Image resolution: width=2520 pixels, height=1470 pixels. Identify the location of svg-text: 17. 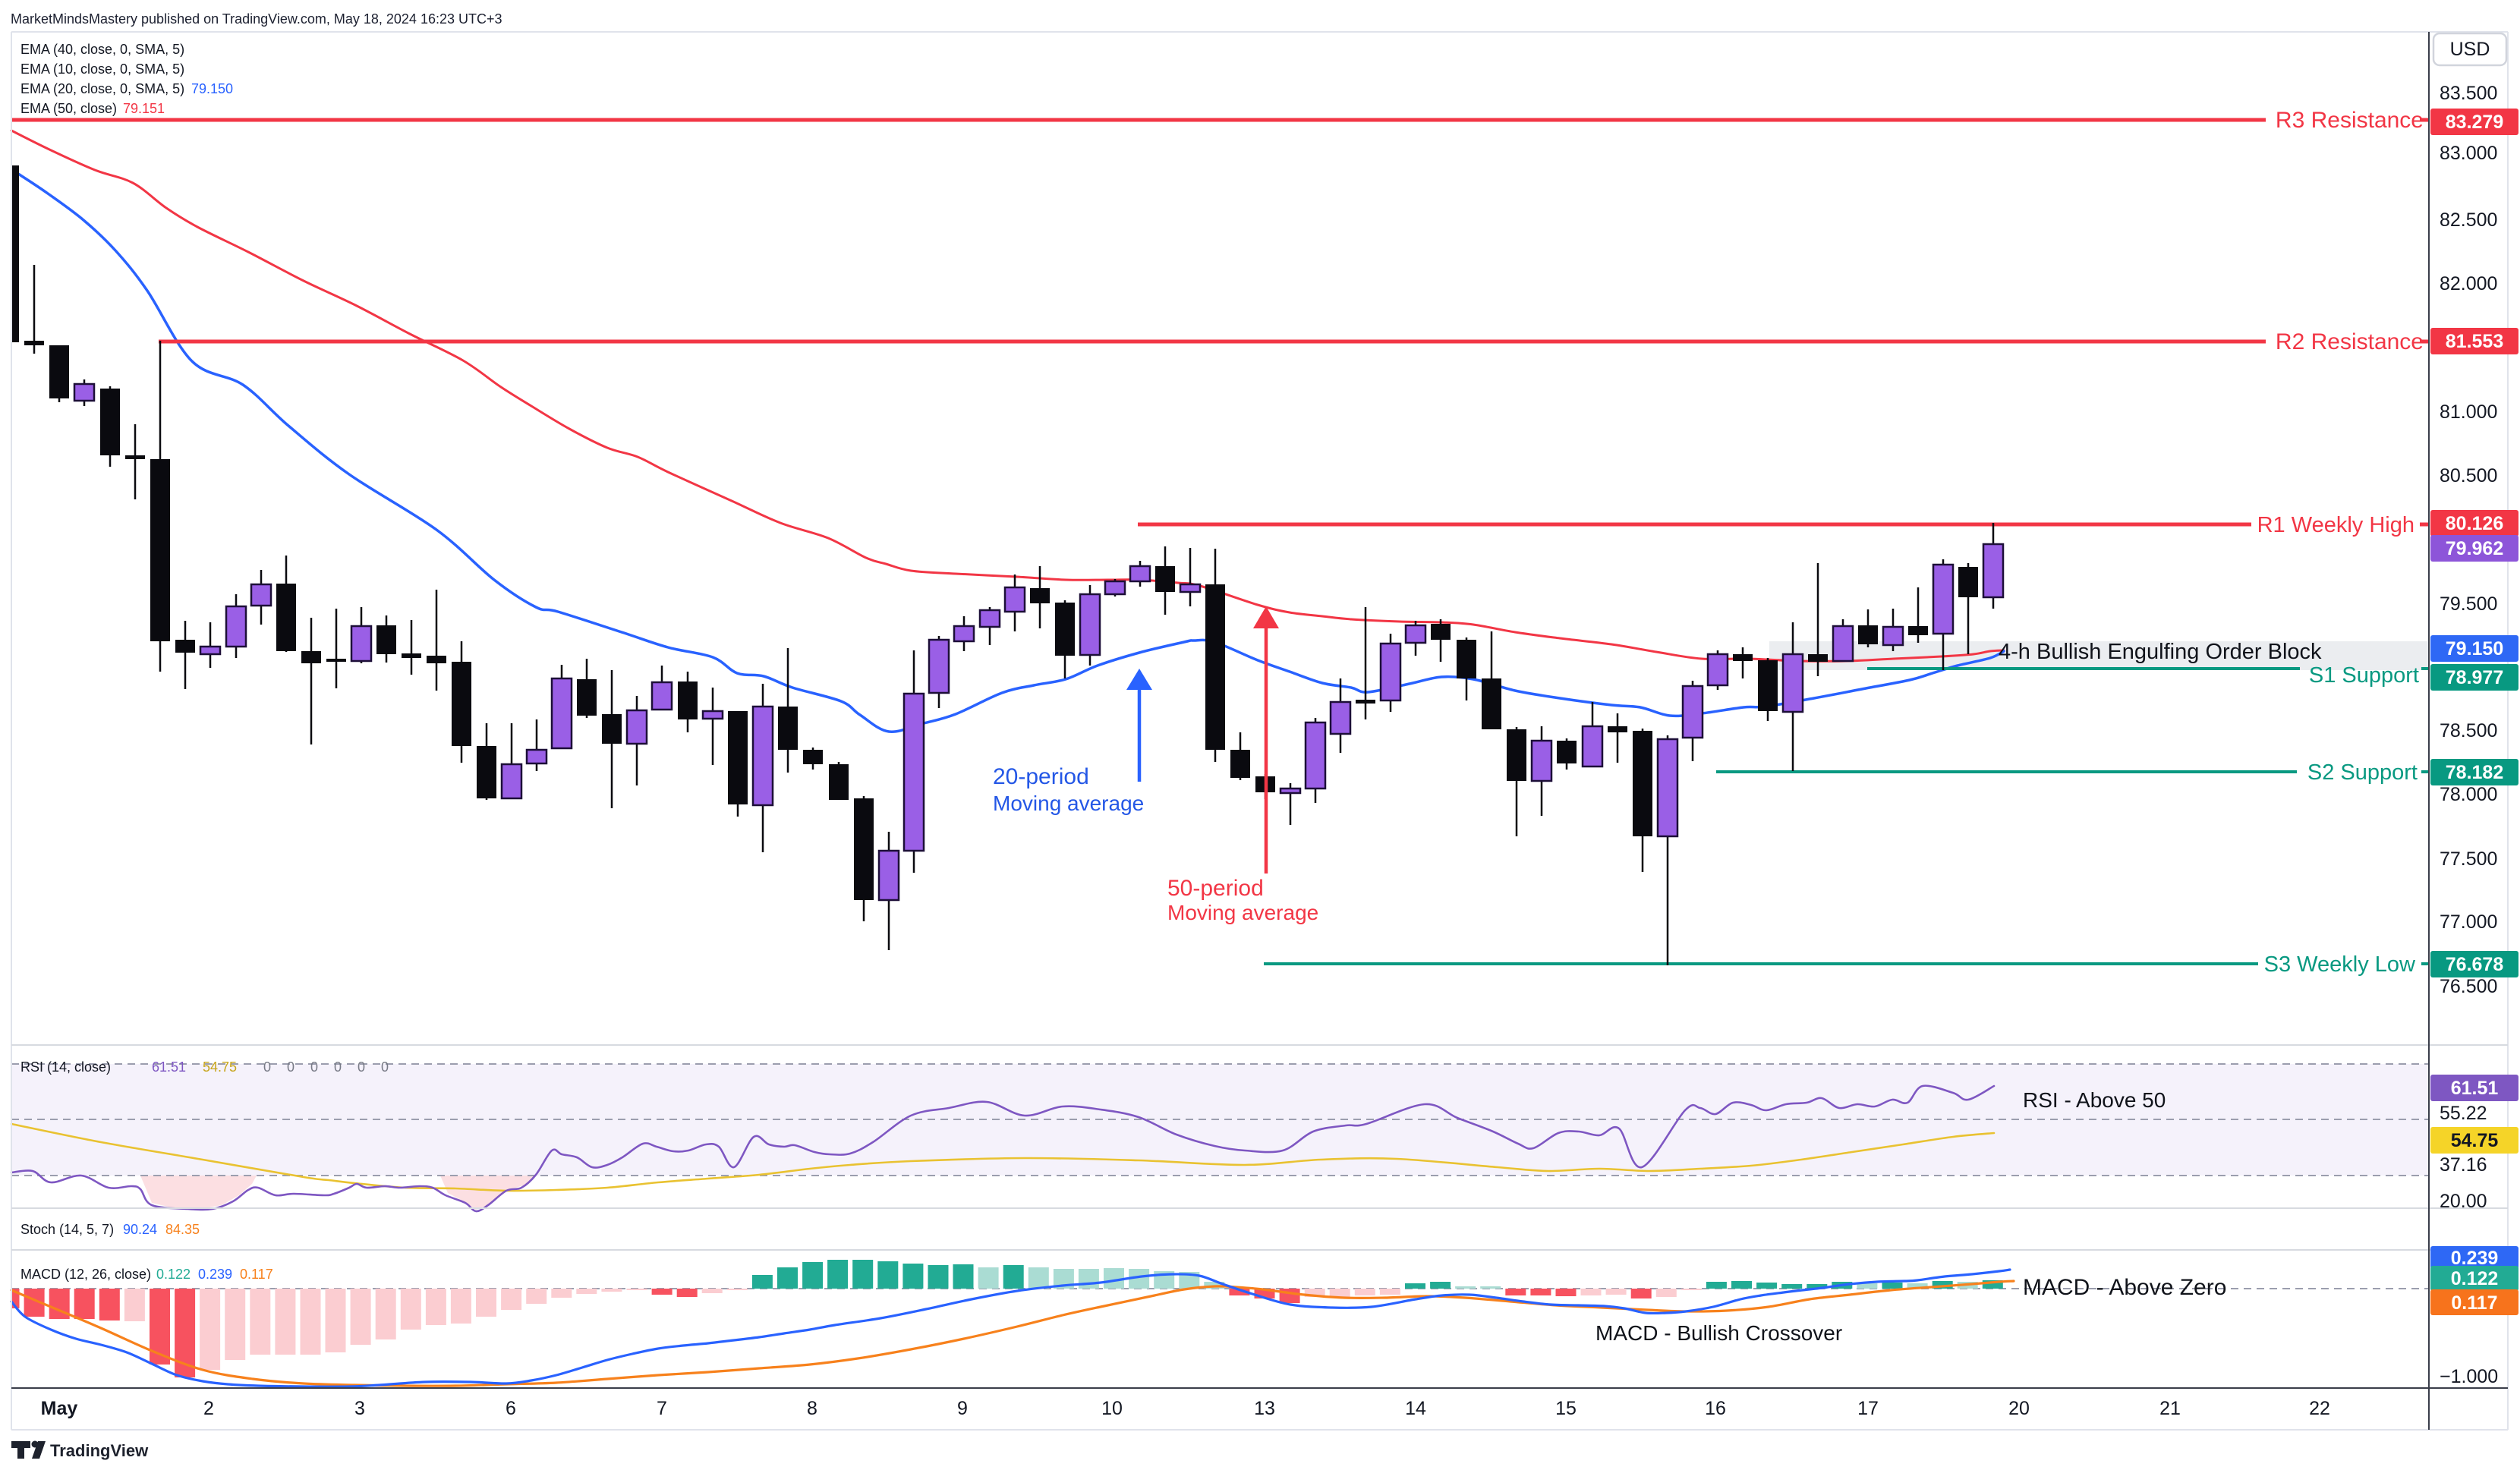
(1868, 1409).